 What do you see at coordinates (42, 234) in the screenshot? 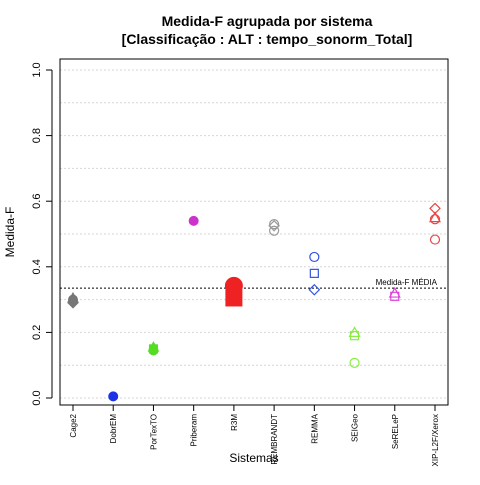
I see `y-axis: 0.0 0.2 0.4 0.6 0.8 1.0` at bounding box center [42, 234].